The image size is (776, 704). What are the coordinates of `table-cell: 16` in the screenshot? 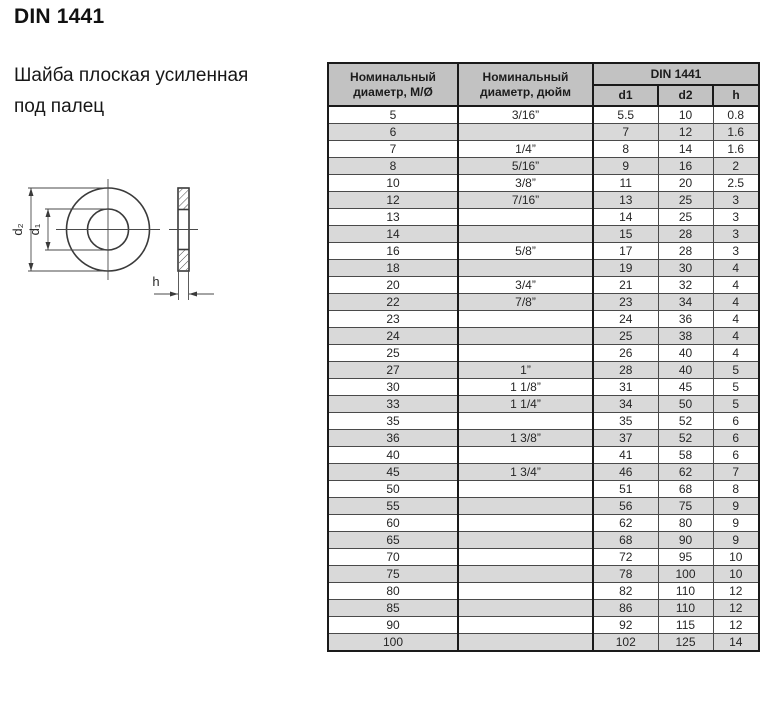 It's located at (685, 166).